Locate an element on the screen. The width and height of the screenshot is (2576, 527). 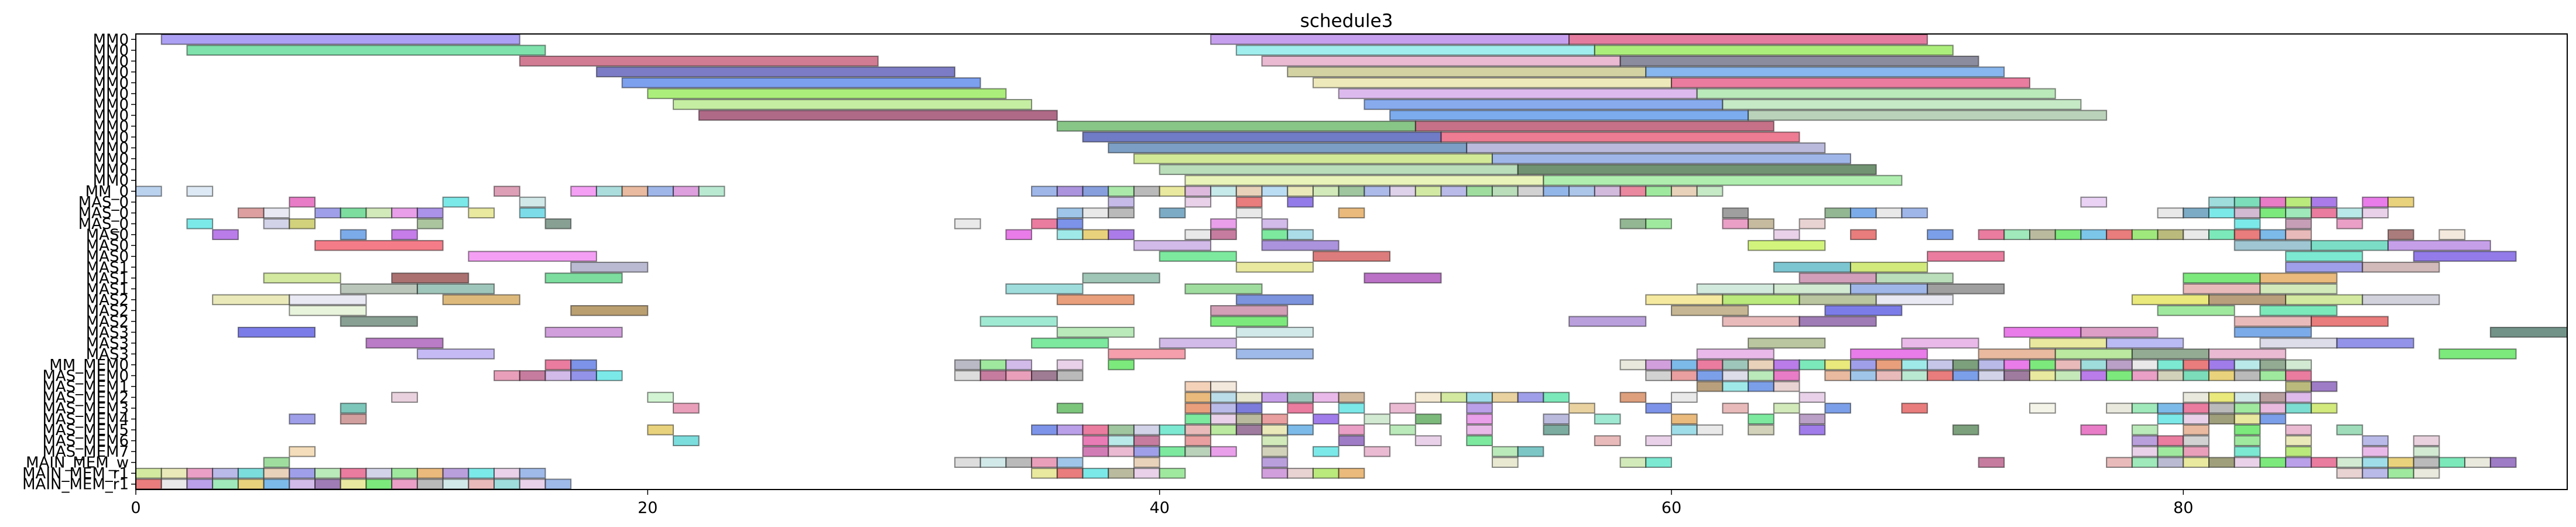
chart-title: schedule3 is located at coordinates (1346, 22).